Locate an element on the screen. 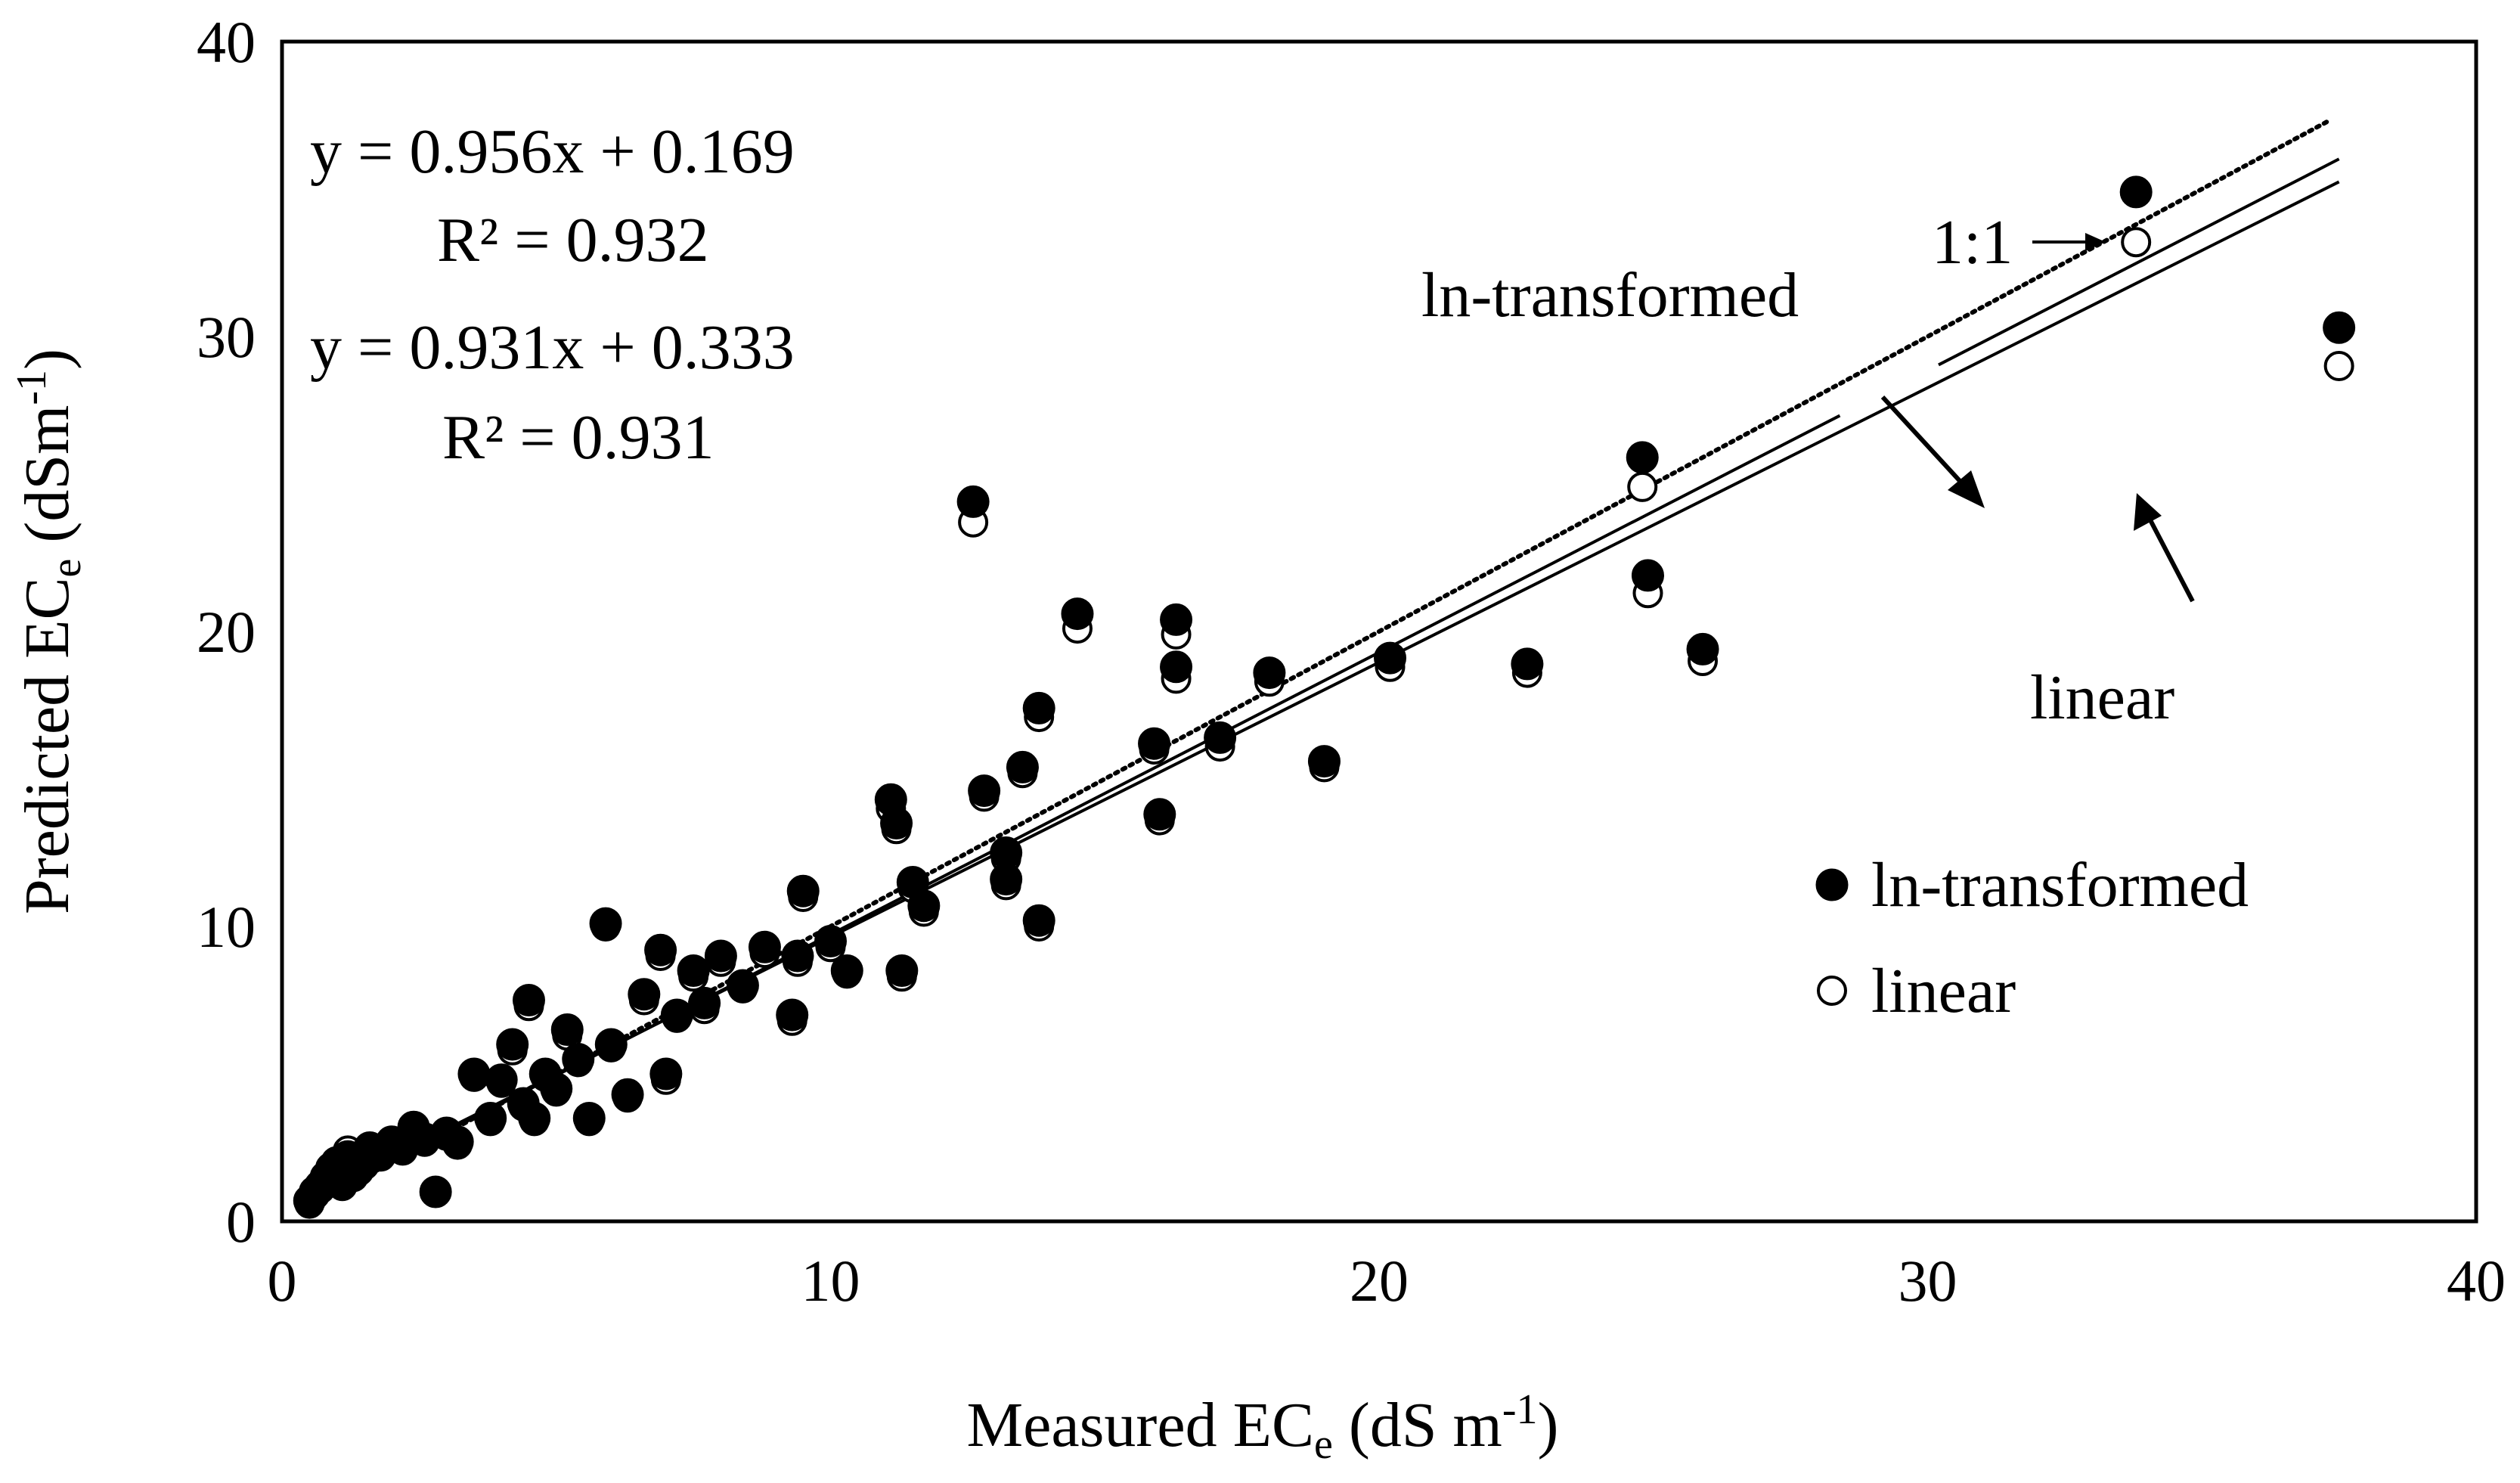 This screenshot has height=1483, width=2520. legend: ln-transformed linear is located at coordinates (2032, 938).